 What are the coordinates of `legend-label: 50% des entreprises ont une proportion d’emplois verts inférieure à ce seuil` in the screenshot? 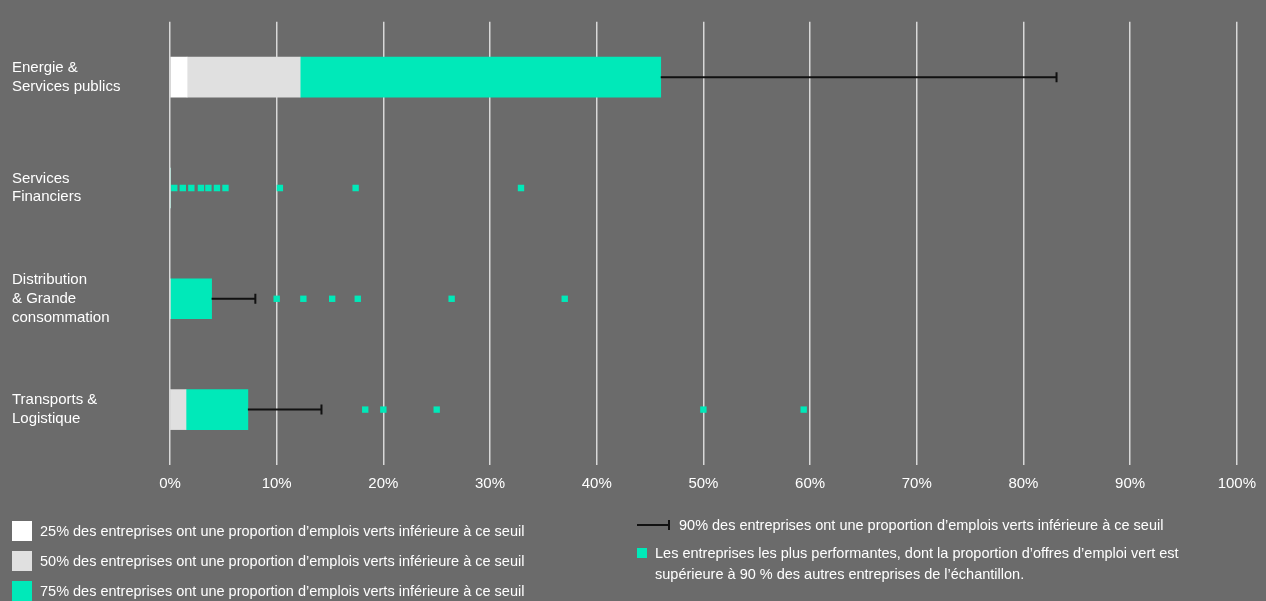 It's located at (282, 561).